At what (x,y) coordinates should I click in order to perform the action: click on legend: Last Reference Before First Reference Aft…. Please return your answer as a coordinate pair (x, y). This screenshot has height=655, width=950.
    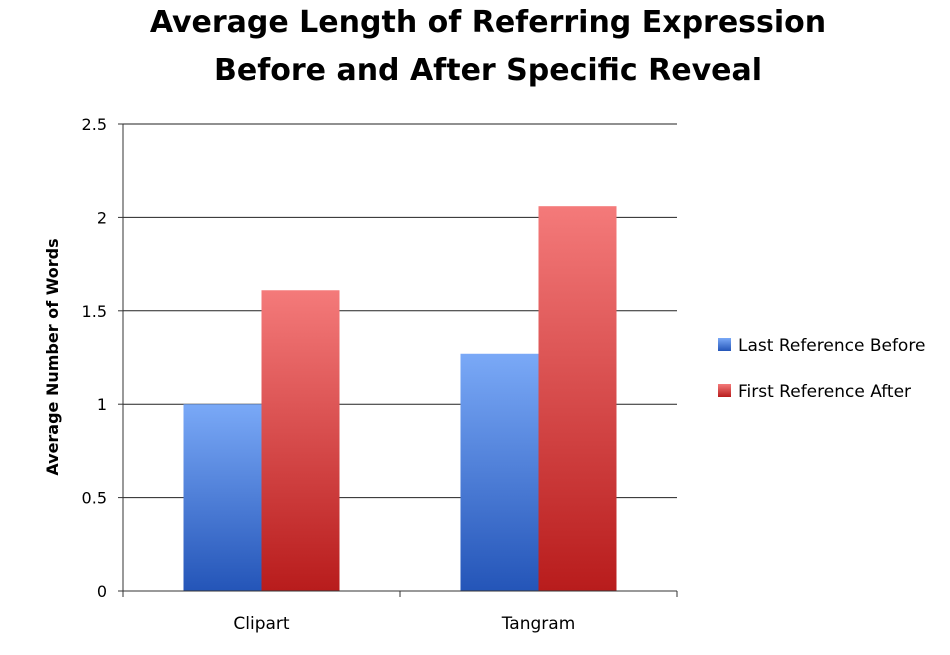
    Looking at the image, I should click on (821, 369).